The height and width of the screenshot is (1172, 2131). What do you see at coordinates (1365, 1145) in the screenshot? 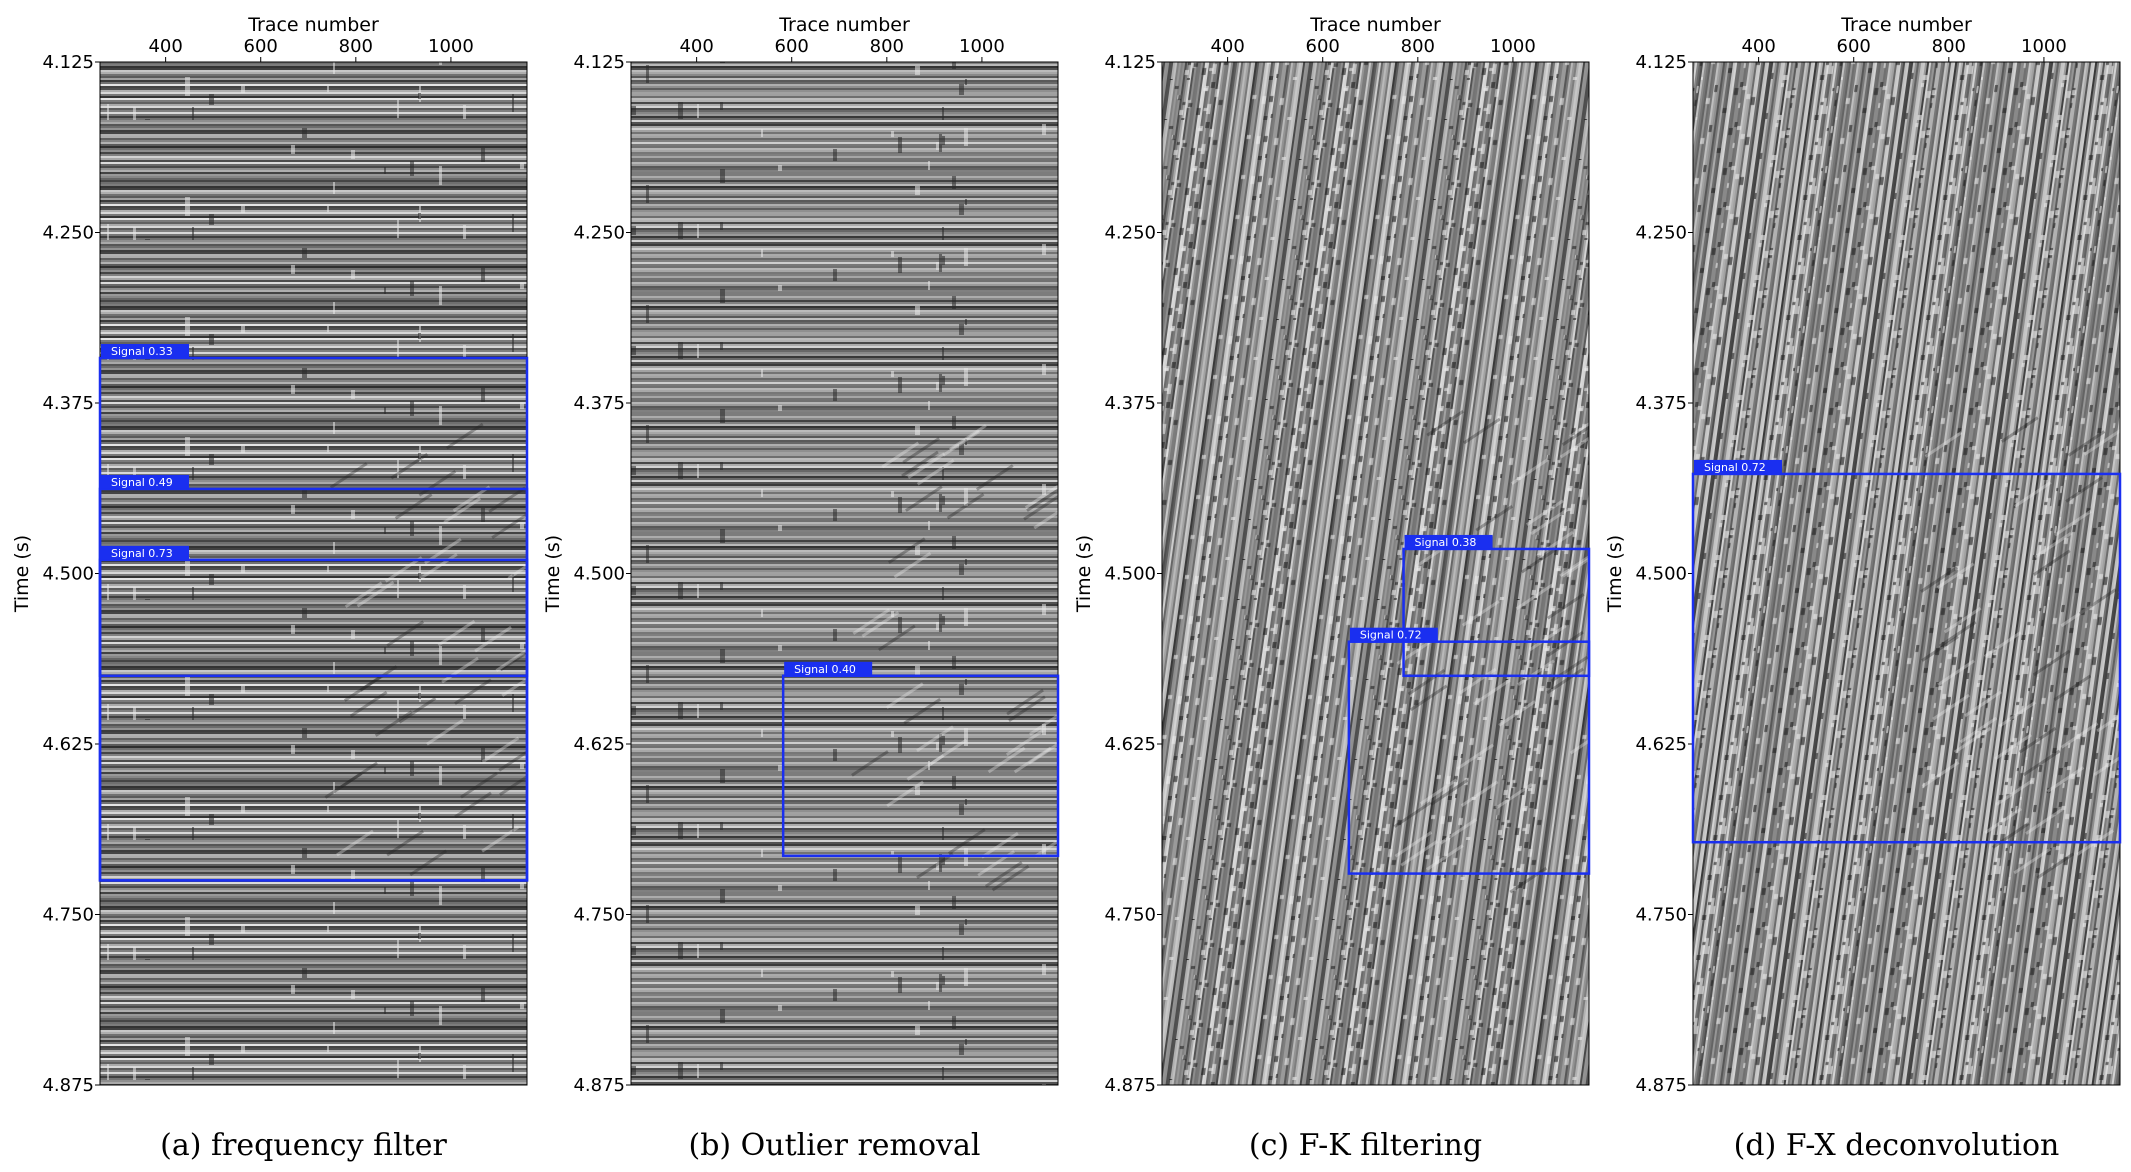
I see `panel-caption: (c) F-K filtering` at bounding box center [1365, 1145].